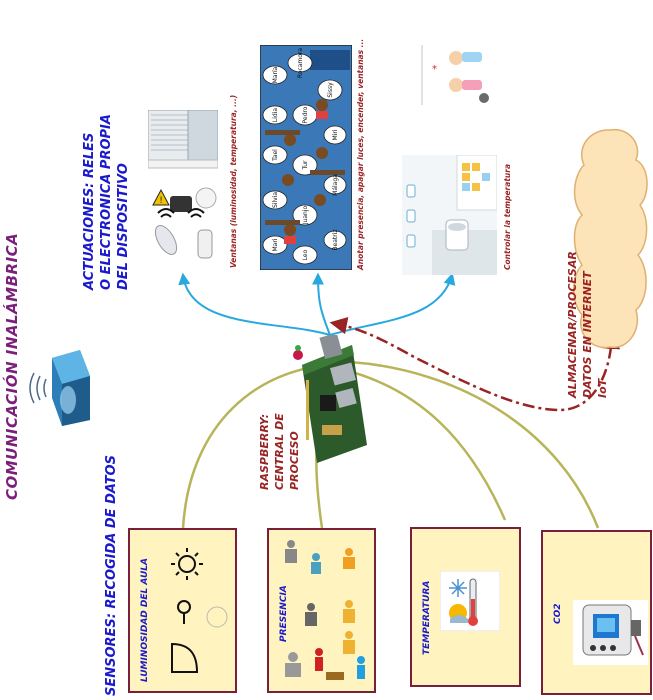 Image resolution: width=653 pixels, height=700 pixels. Describe the element at coordinates (275, 115) in the screenshot. I see `classroom-name-label: Lidia` at that location.